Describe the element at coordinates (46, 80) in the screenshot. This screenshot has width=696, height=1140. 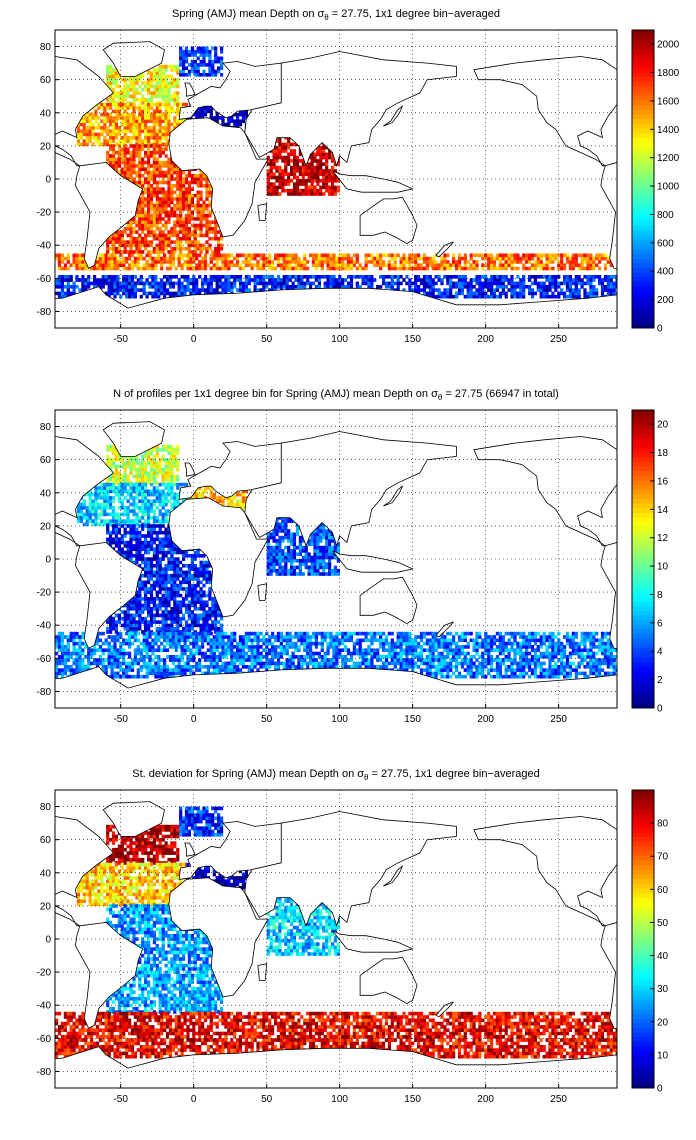
I see `y-tick-label: 60` at that location.